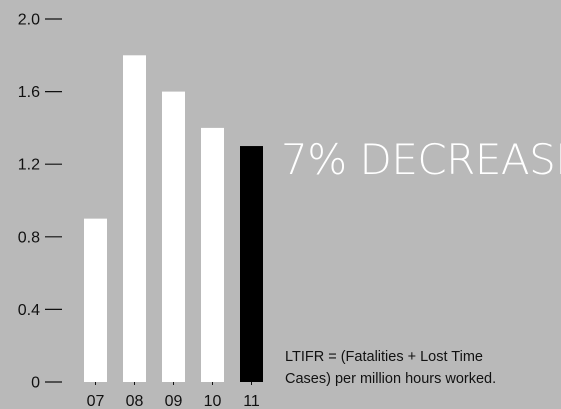  What do you see at coordinates (384, 357) in the screenshot?
I see `footnote-line-1: LTIFR = (Fatalities + Lost Time` at bounding box center [384, 357].